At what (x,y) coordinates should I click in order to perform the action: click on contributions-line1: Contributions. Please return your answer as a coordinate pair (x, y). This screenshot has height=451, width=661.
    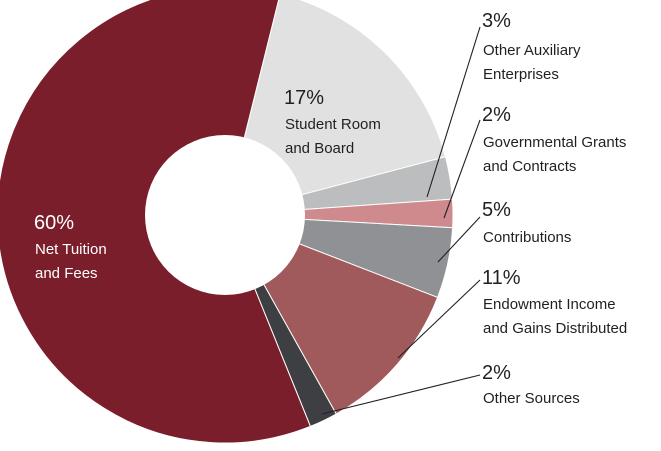
    Looking at the image, I should click on (527, 237).